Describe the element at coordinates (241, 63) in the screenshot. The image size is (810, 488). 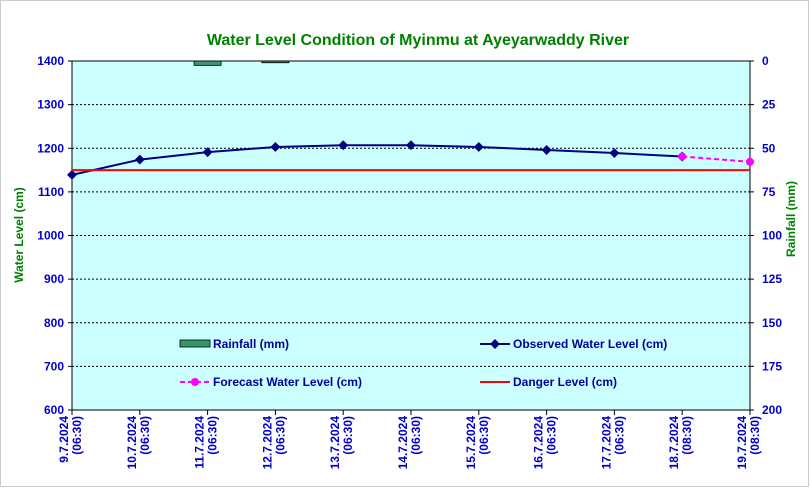
I see `rainfall-bars` at that location.